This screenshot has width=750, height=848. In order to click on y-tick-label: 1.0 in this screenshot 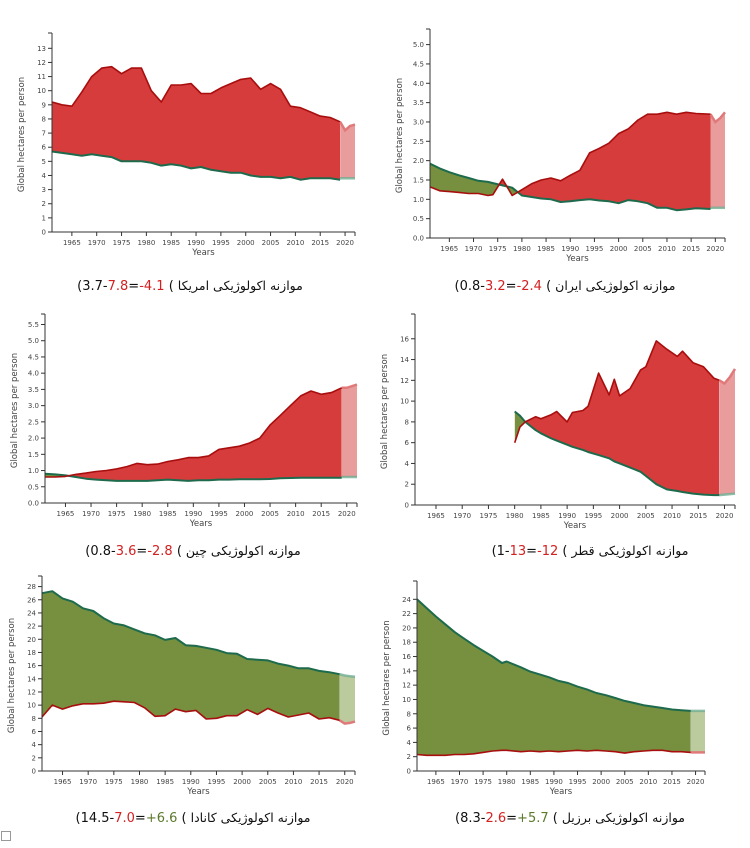, I will do `click(33, 471)`.